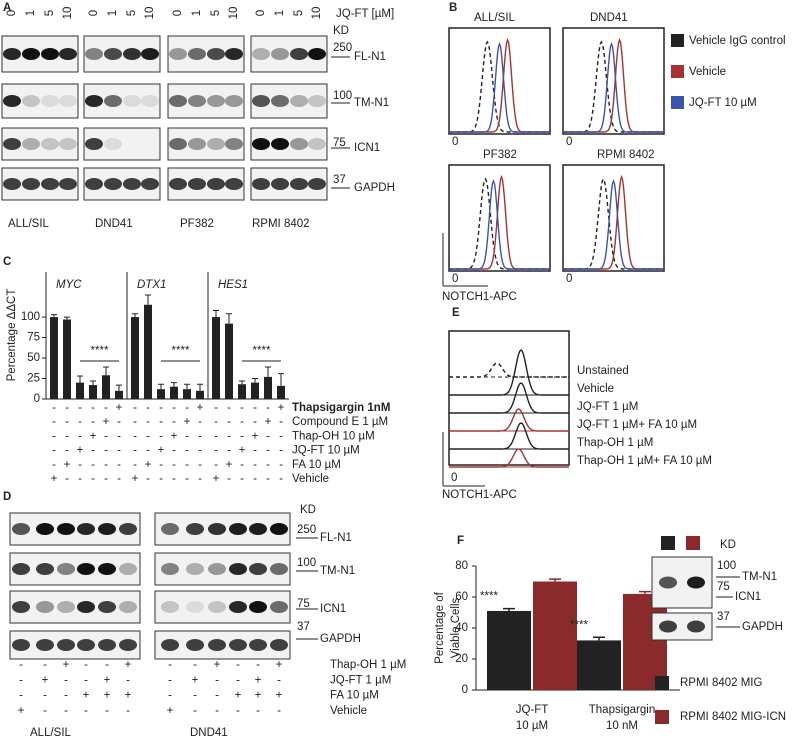 The image size is (796, 740). Describe the element at coordinates (723, 103) in the screenshot. I see `legend-label: JQ-FT 10 µM` at that location.